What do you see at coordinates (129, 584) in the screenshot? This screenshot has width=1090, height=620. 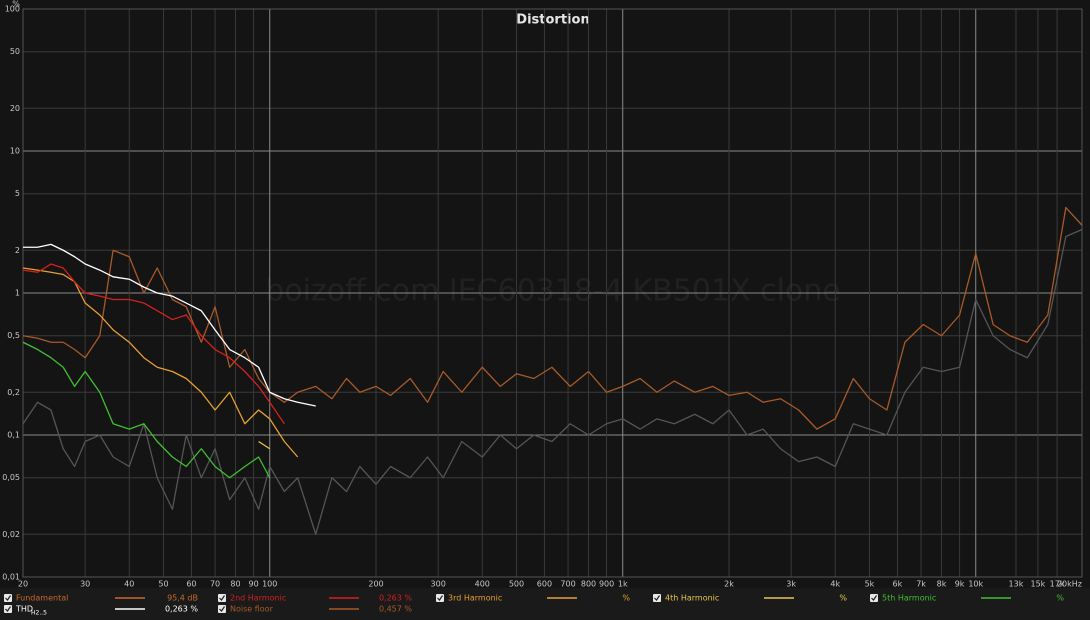 I see `x-tick-label: 40` at bounding box center [129, 584].